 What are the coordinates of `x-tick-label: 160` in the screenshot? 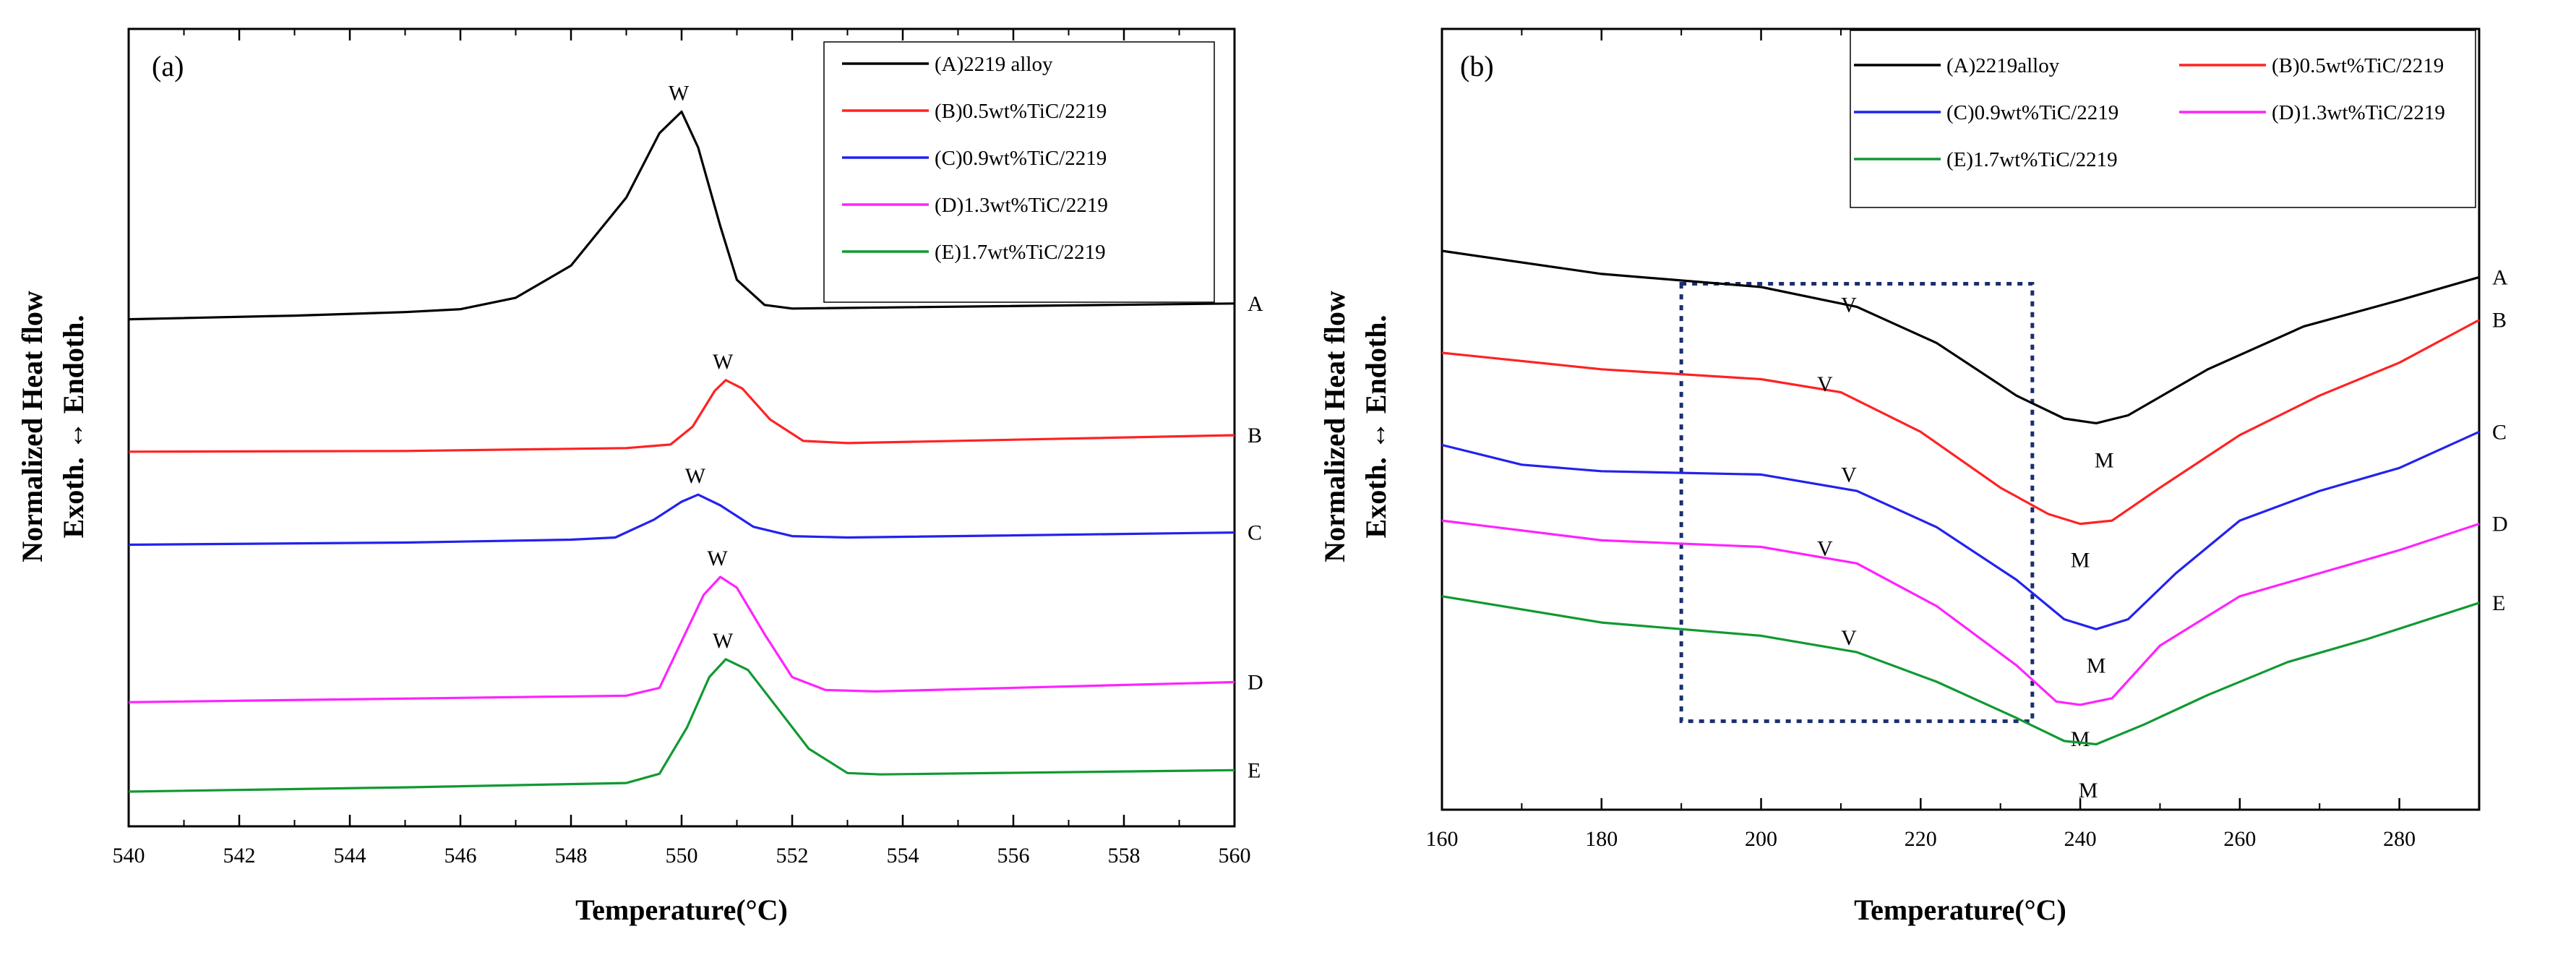 It's located at (1443, 839).